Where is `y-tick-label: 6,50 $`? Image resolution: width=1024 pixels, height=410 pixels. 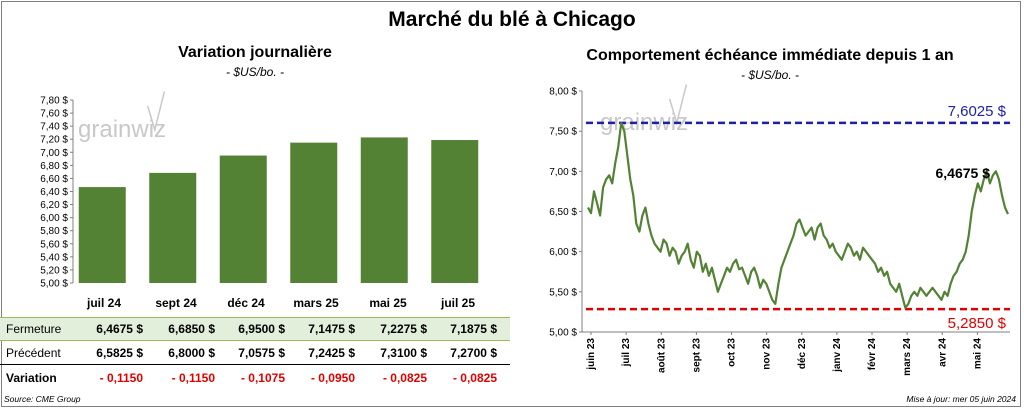
y-tick-label: 6,50 $ is located at coordinates (563, 212).